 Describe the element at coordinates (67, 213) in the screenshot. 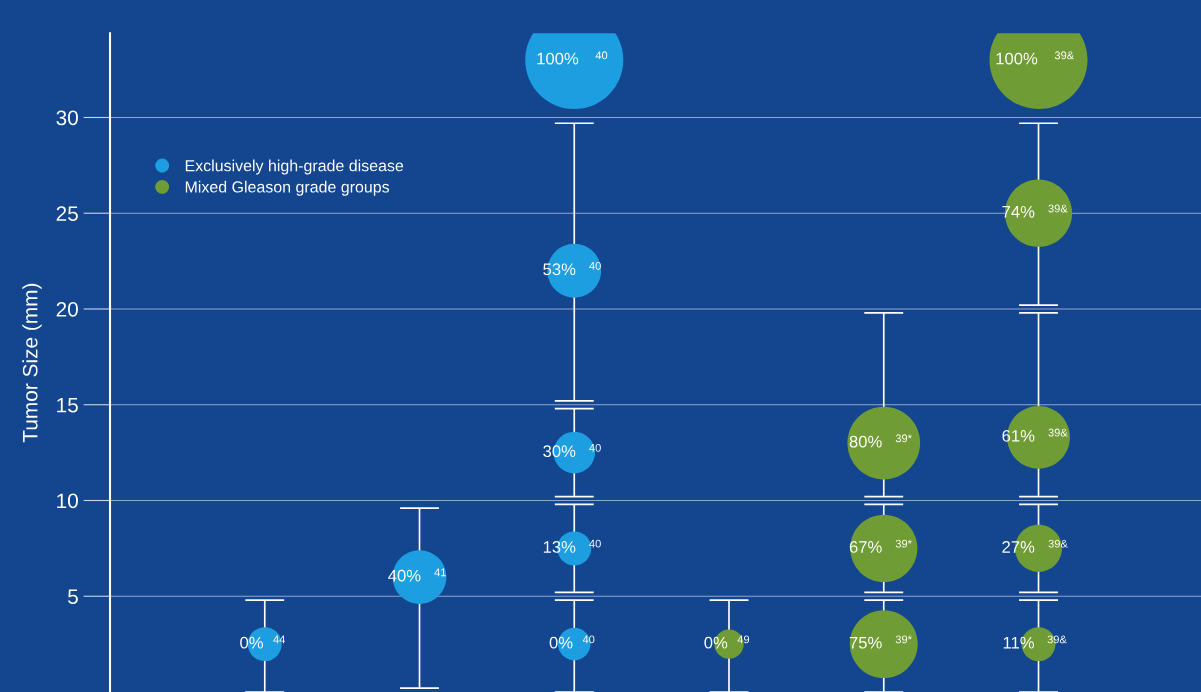

I see `y-tick-label: 25` at that location.